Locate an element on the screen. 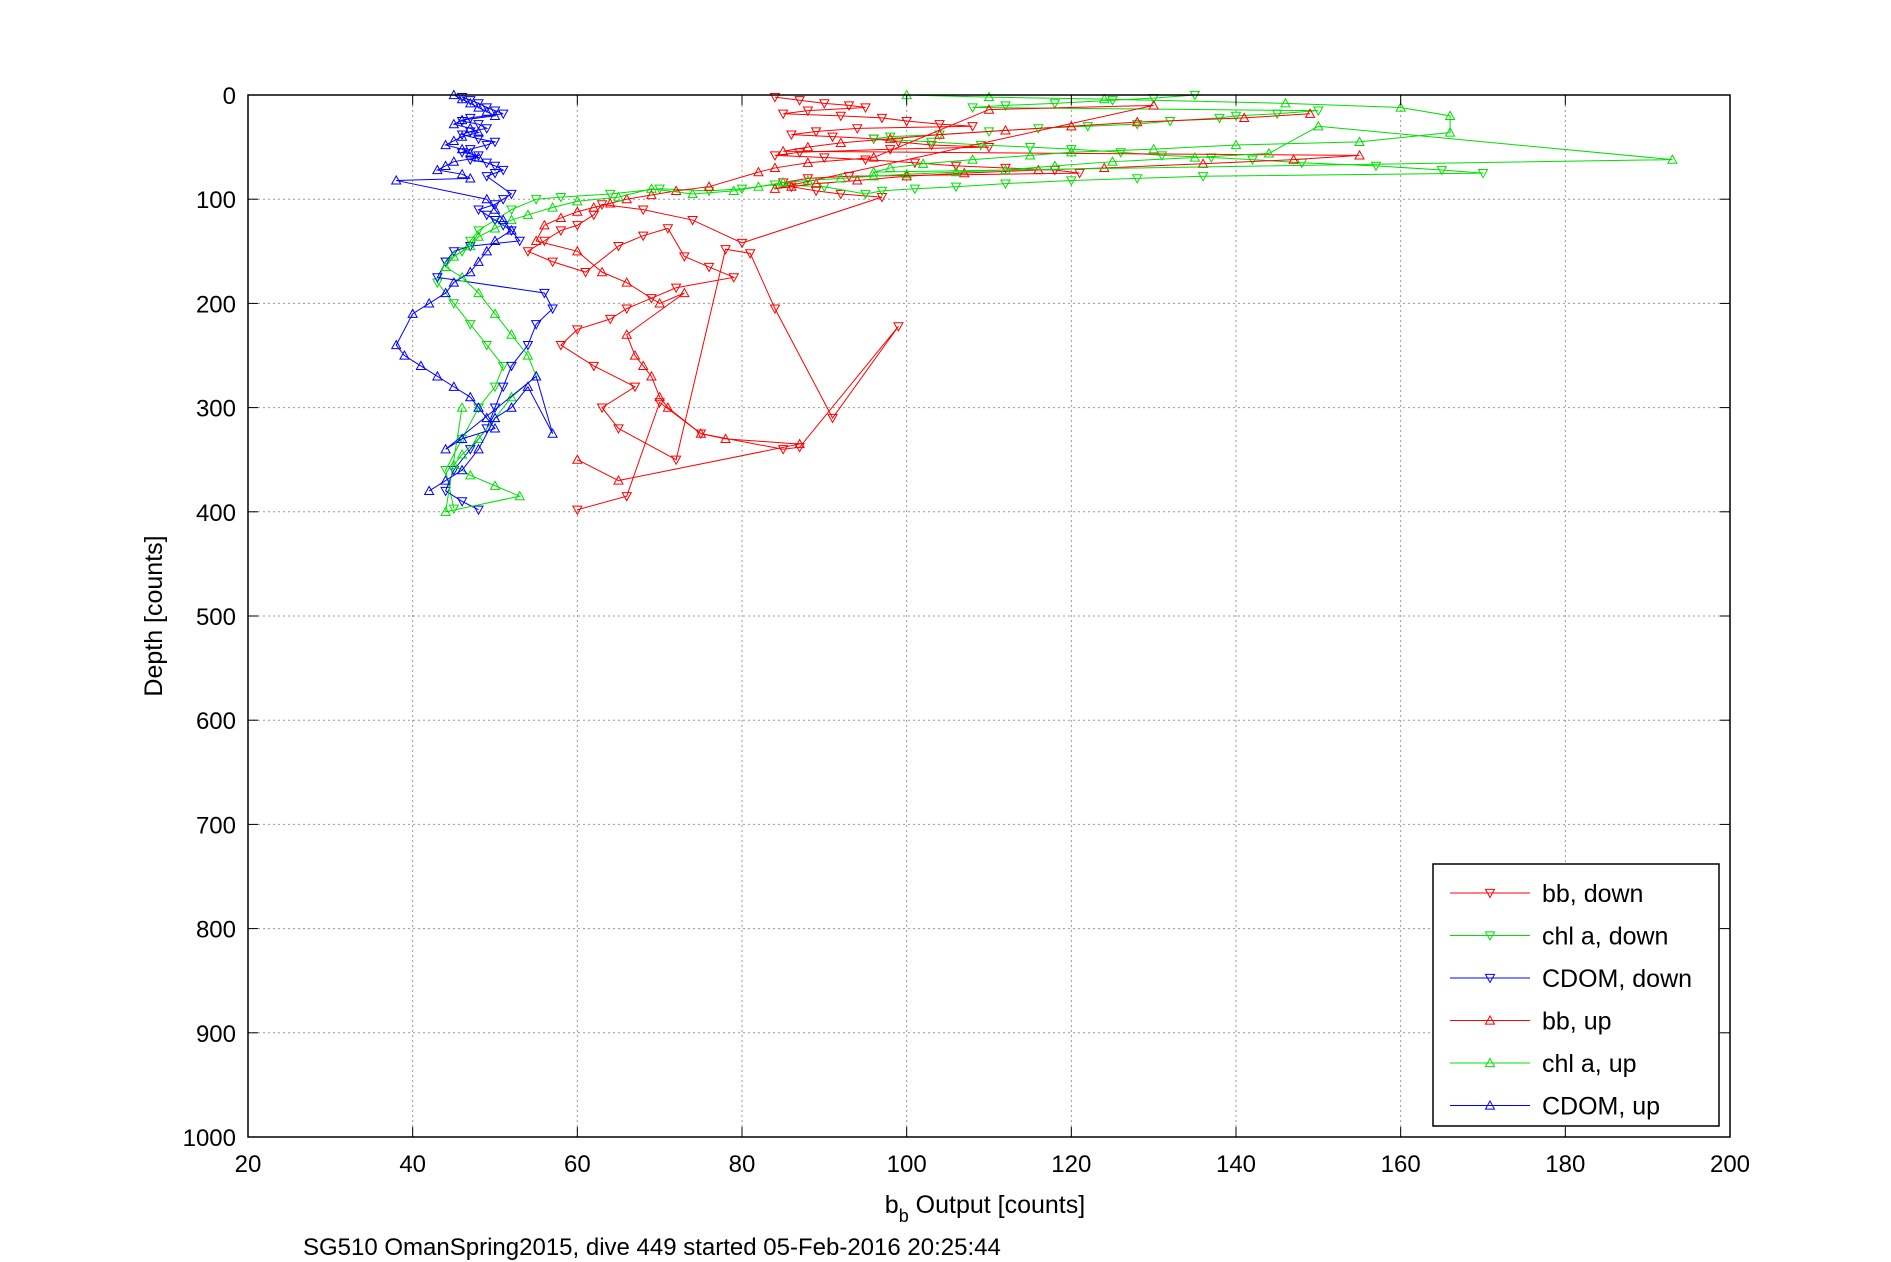 The width and height of the screenshot is (1891, 1262). y-tick-label: 400 is located at coordinates (216, 513).